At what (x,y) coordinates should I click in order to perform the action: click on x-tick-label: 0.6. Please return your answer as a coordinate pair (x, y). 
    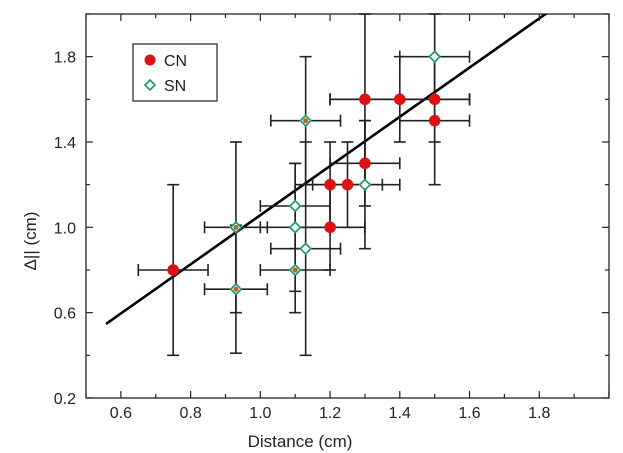
    Looking at the image, I should click on (121, 413).